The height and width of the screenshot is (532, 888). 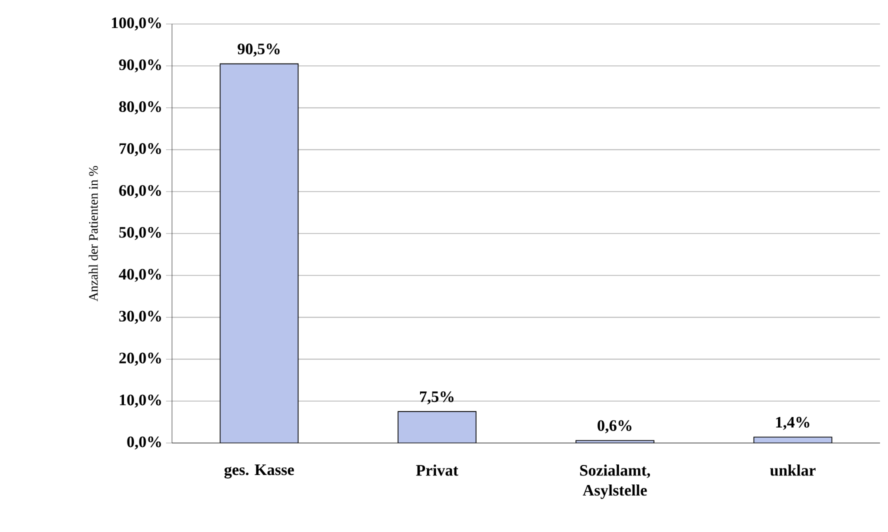 I want to click on y-tick-label: 30,0%, so click(x=140, y=317).